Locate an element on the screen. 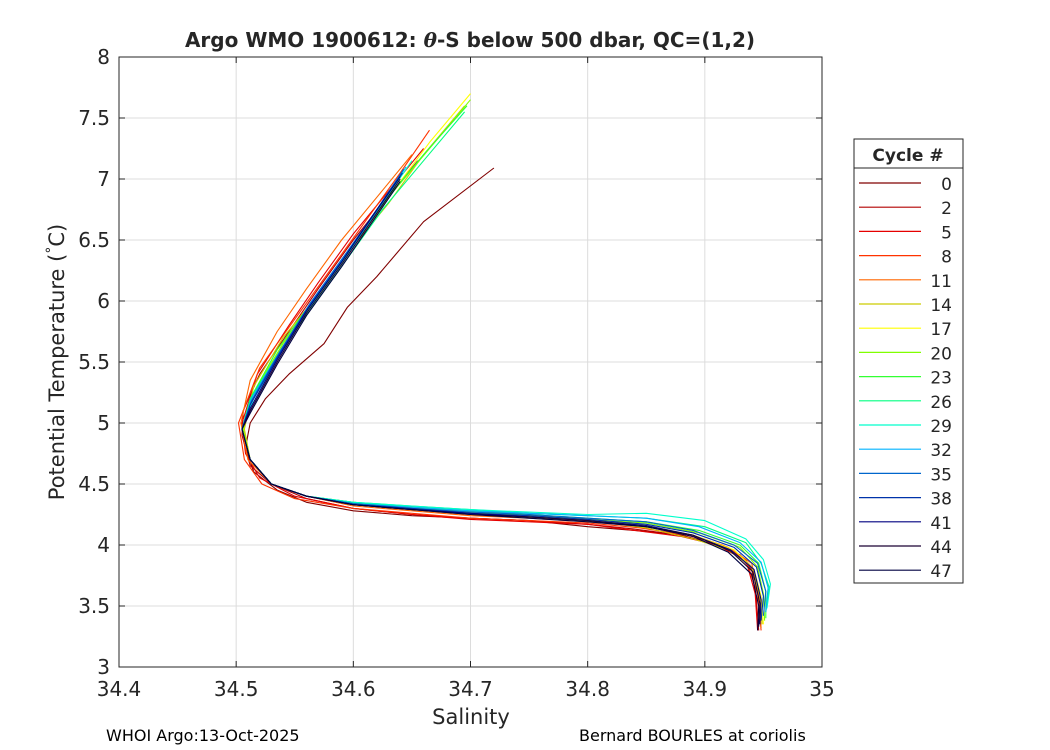  x-tick-label: 34.8 is located at coordinates (587, 689).